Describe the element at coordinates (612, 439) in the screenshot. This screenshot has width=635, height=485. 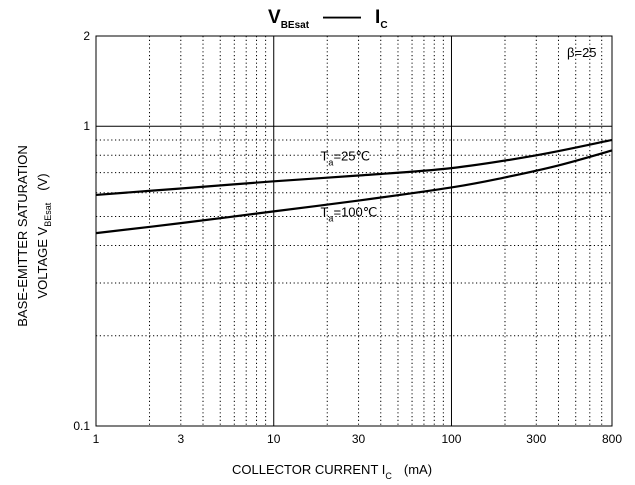
I see `x-tick-label: 800` at that location.